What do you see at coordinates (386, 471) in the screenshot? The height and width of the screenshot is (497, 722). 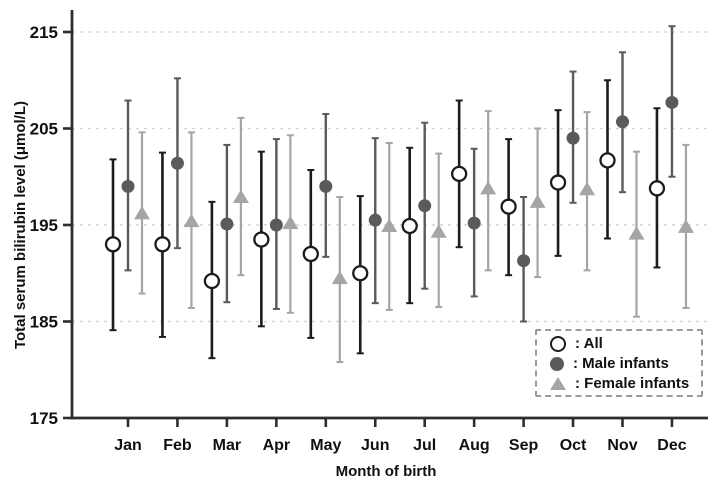 I see `x-axis-title: Month of birth` at bounding box center [386, 471].